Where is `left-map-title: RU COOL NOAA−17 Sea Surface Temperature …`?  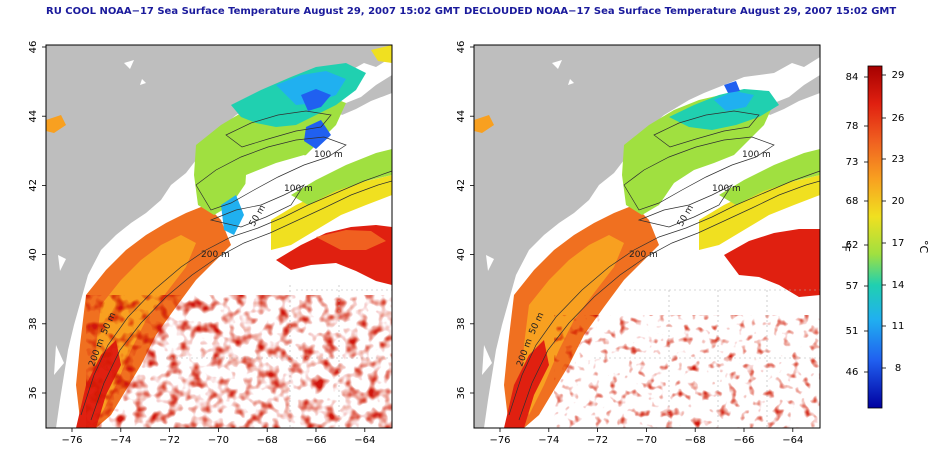
left-map-title: RU COOL NOAA−17 Sea Surface Temperature … is located at coordinates (253, 11).